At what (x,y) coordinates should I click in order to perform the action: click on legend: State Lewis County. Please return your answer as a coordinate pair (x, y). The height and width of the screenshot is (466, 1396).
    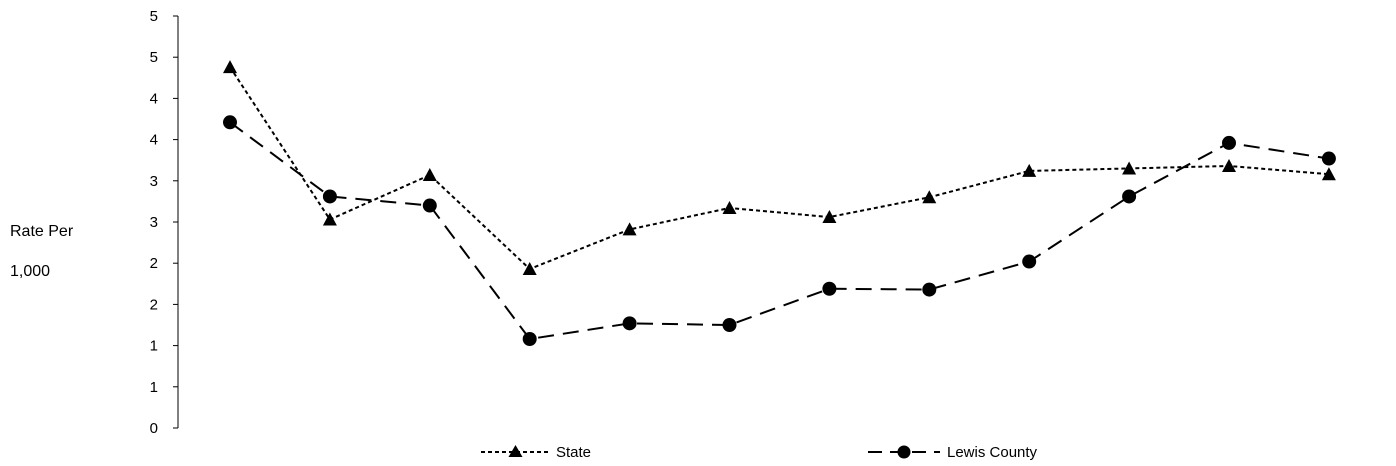
    Looking at the image, I should click on (759, 452).